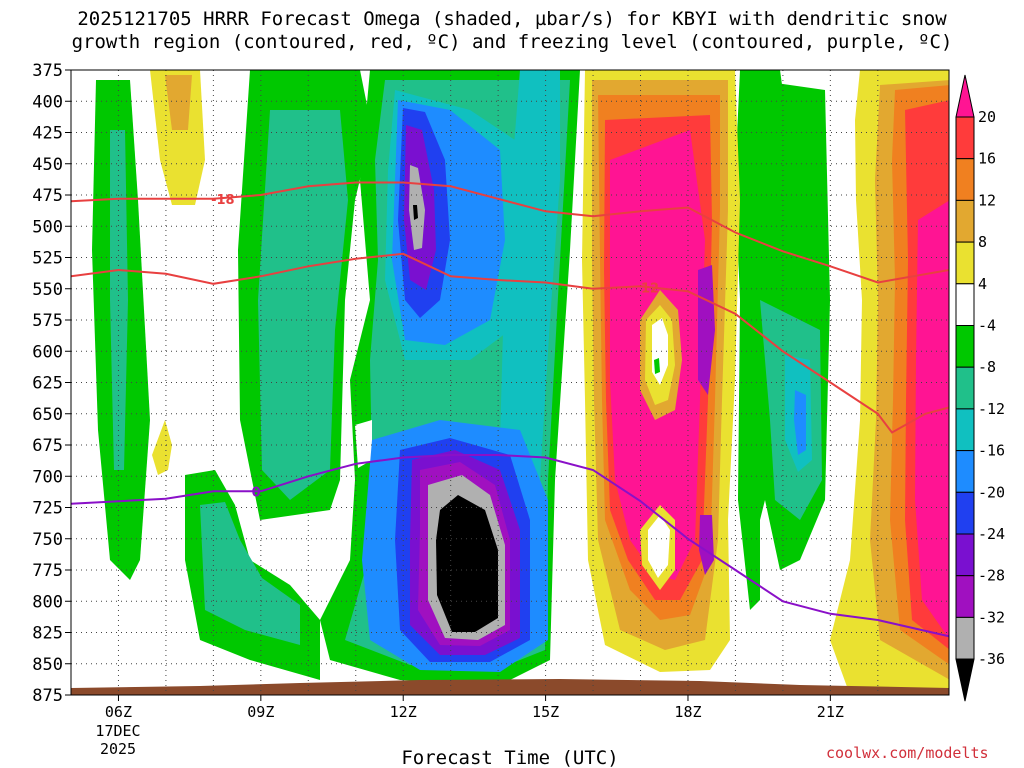 This screenshot has width=1024, height=768. I want to click on contour-label: 12, so click(650, 289).